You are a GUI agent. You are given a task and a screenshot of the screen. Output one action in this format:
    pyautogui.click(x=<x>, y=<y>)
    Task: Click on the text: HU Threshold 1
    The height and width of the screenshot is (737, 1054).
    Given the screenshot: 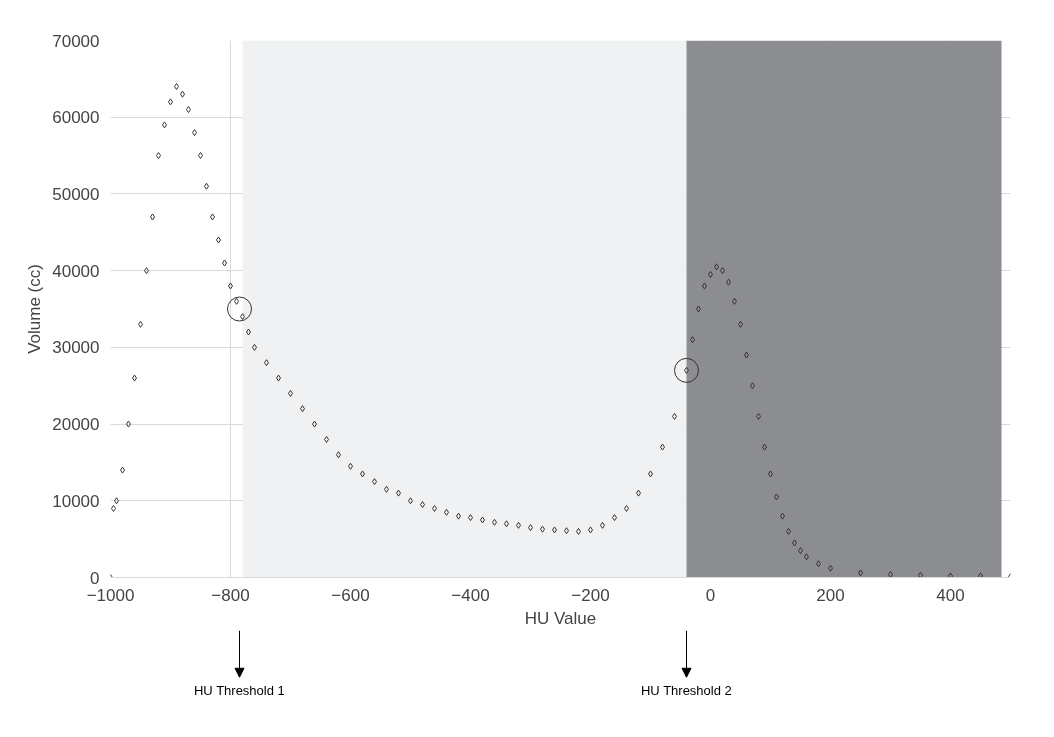 What is the action you would take?
    pyautogui.click(x=239, y=690)
    